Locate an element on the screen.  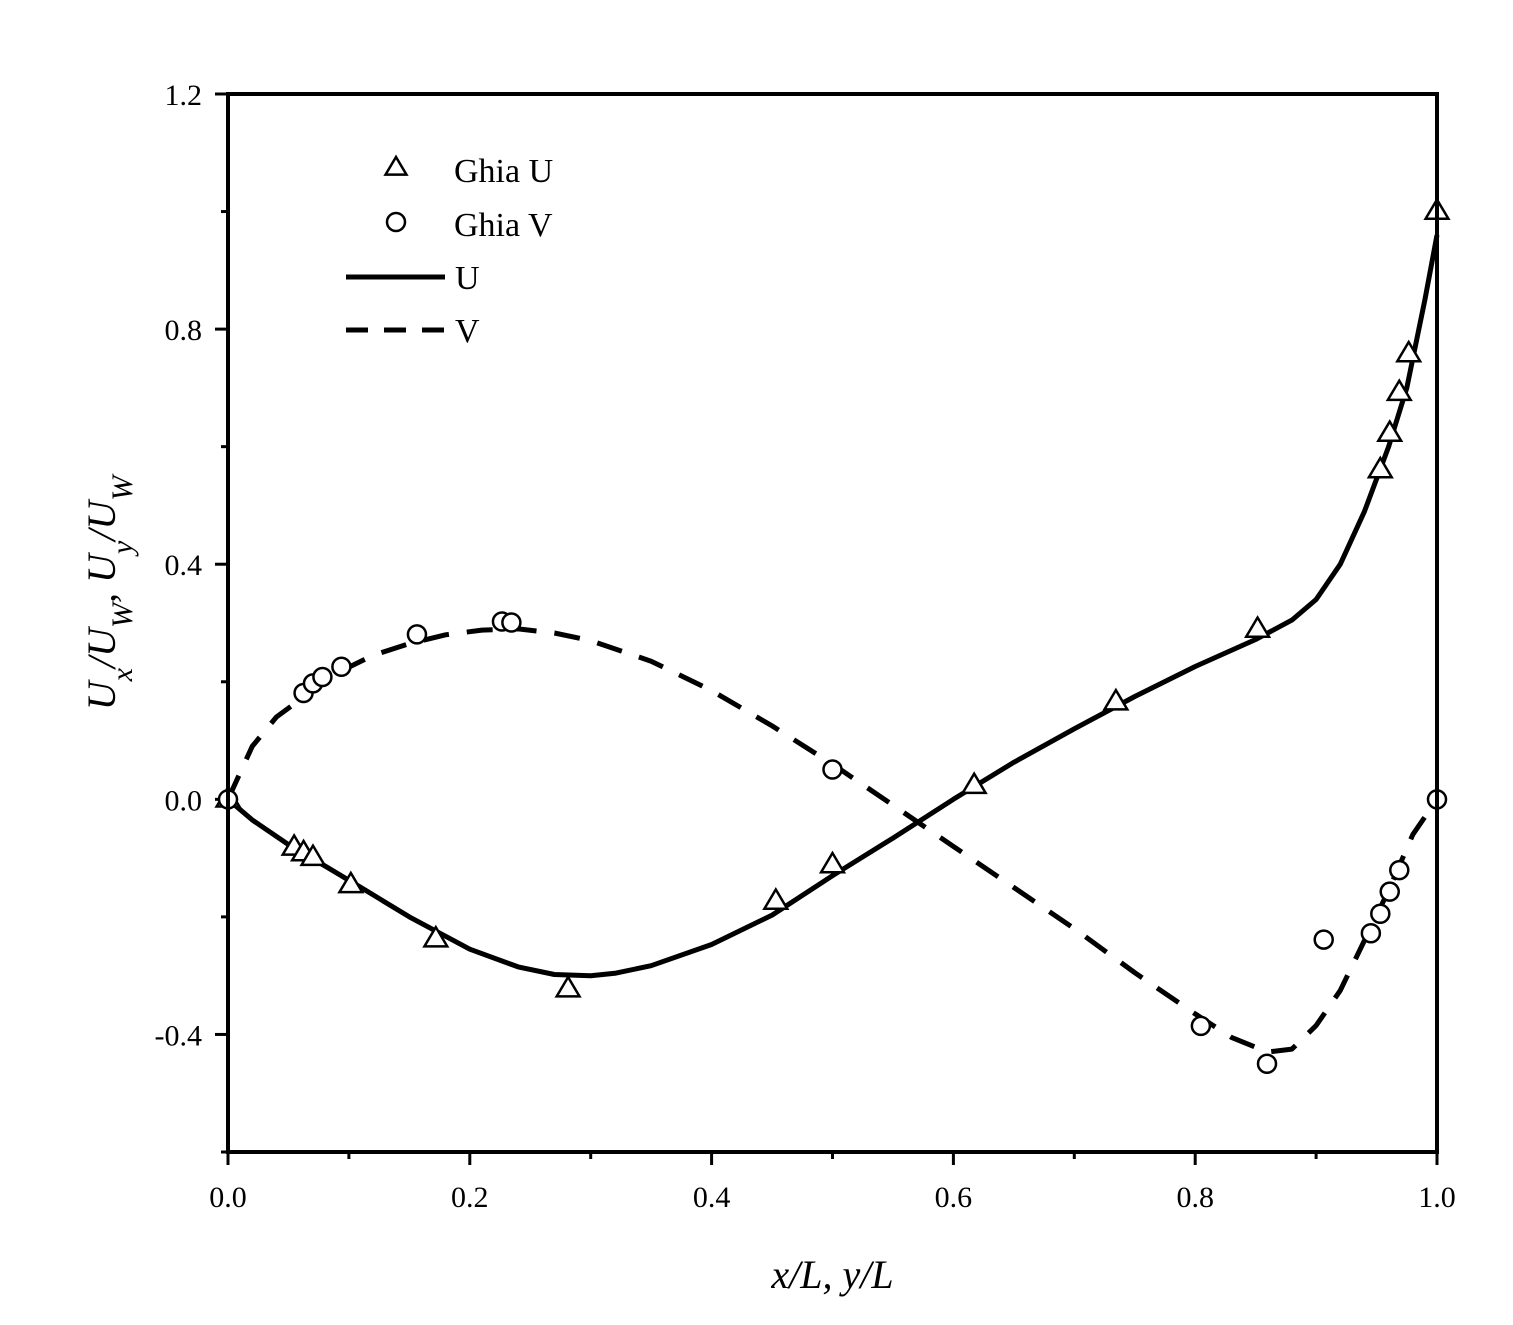
y-tick-label: 1.2 is located at coordinates (184, 95).